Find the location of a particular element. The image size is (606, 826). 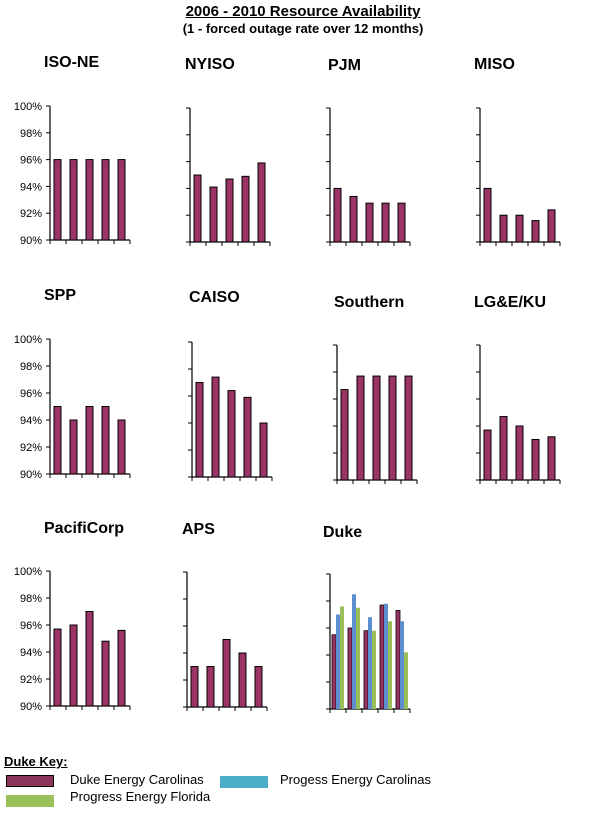

key-label-dec: Duke Energy Carolinas is located at coordinates (137, 779).